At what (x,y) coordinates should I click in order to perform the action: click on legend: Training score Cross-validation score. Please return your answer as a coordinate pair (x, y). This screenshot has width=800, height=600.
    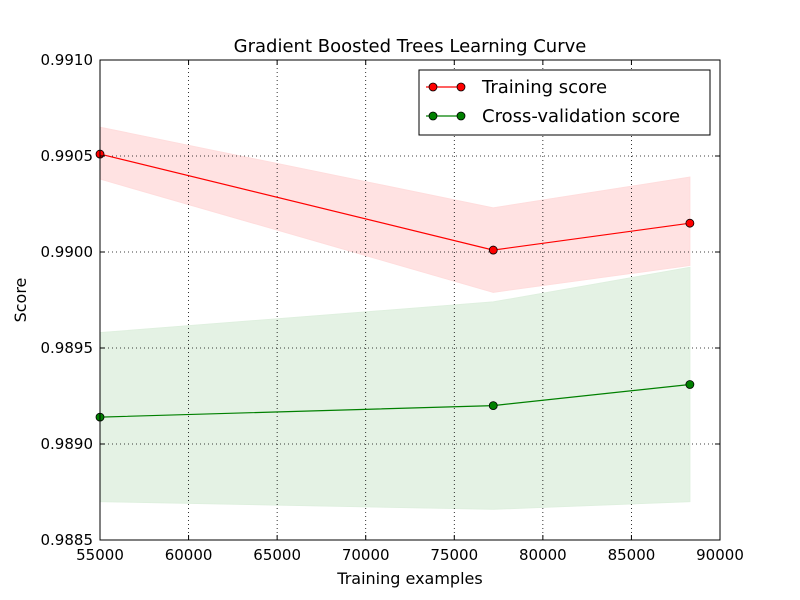
    Looking at the image, I should click on (564, 102).